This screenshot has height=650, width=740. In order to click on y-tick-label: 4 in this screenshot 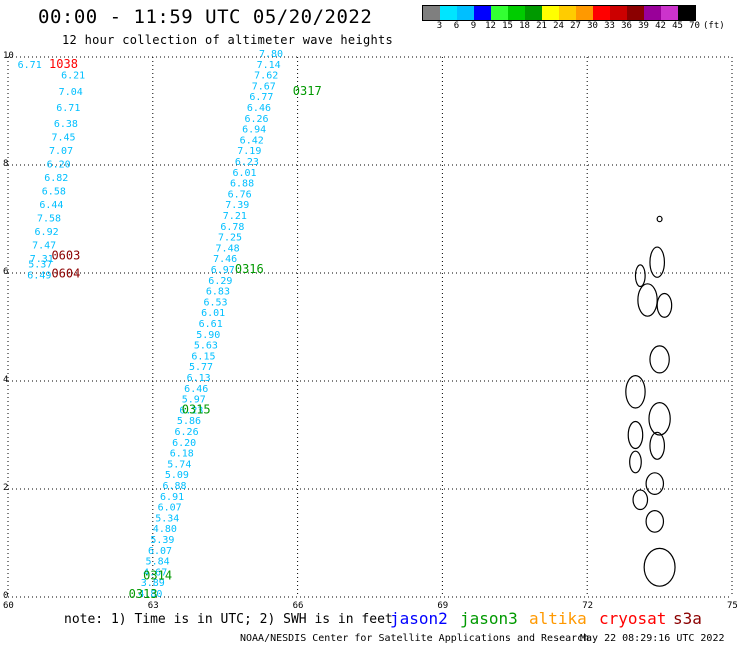, I will do `click(6, 380)`.